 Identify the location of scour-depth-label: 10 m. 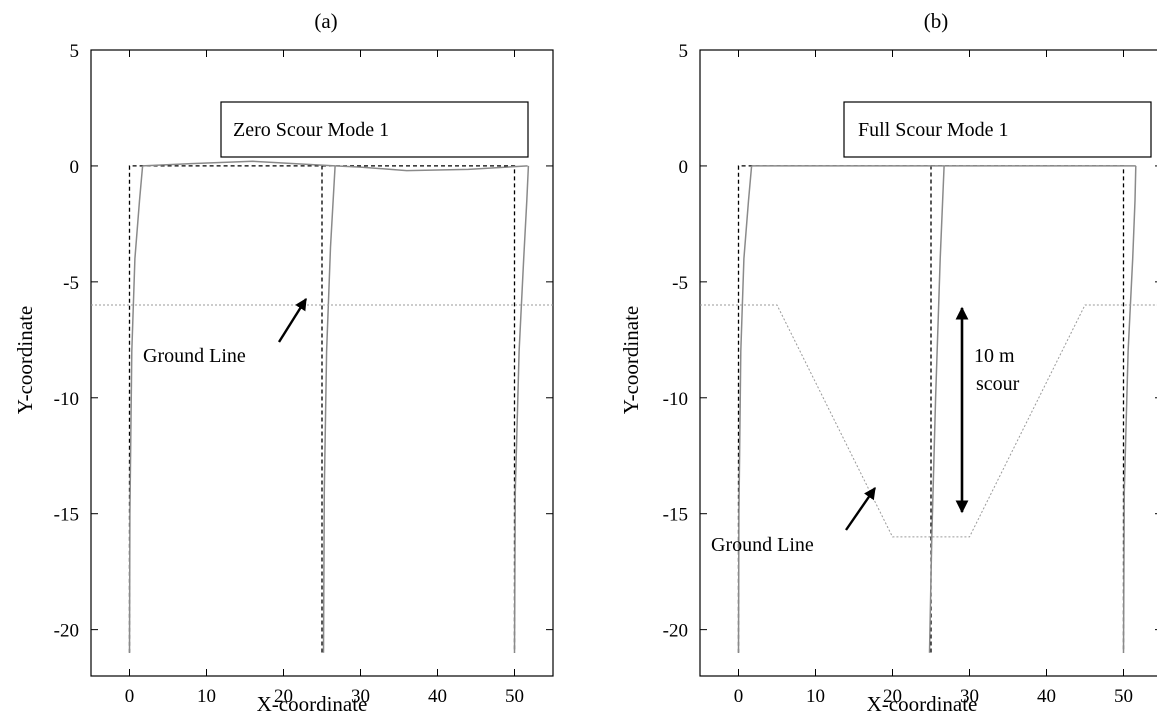
(994, 356).